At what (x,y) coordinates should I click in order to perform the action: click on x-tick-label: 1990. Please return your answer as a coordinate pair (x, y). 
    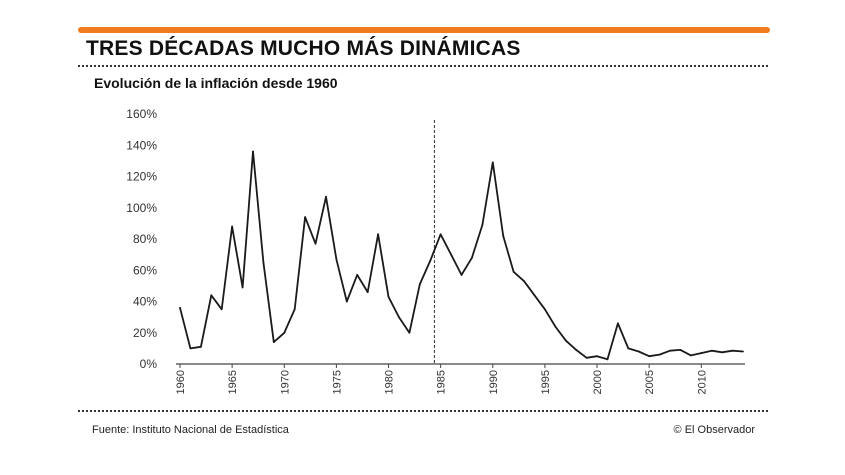
    Looking at the image, I should click on (494, 382).